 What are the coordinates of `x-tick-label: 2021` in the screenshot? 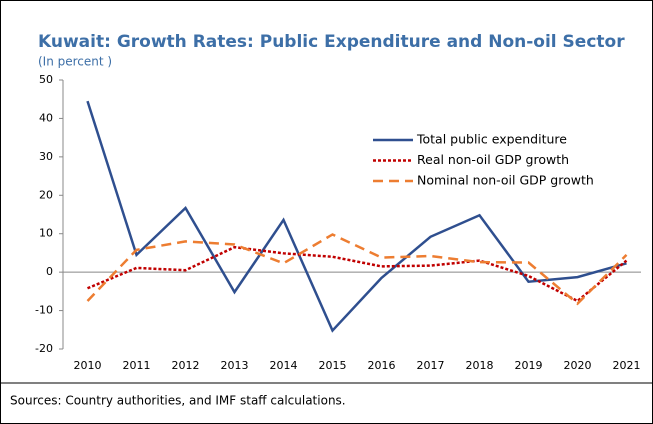 It's located at (627, 365).